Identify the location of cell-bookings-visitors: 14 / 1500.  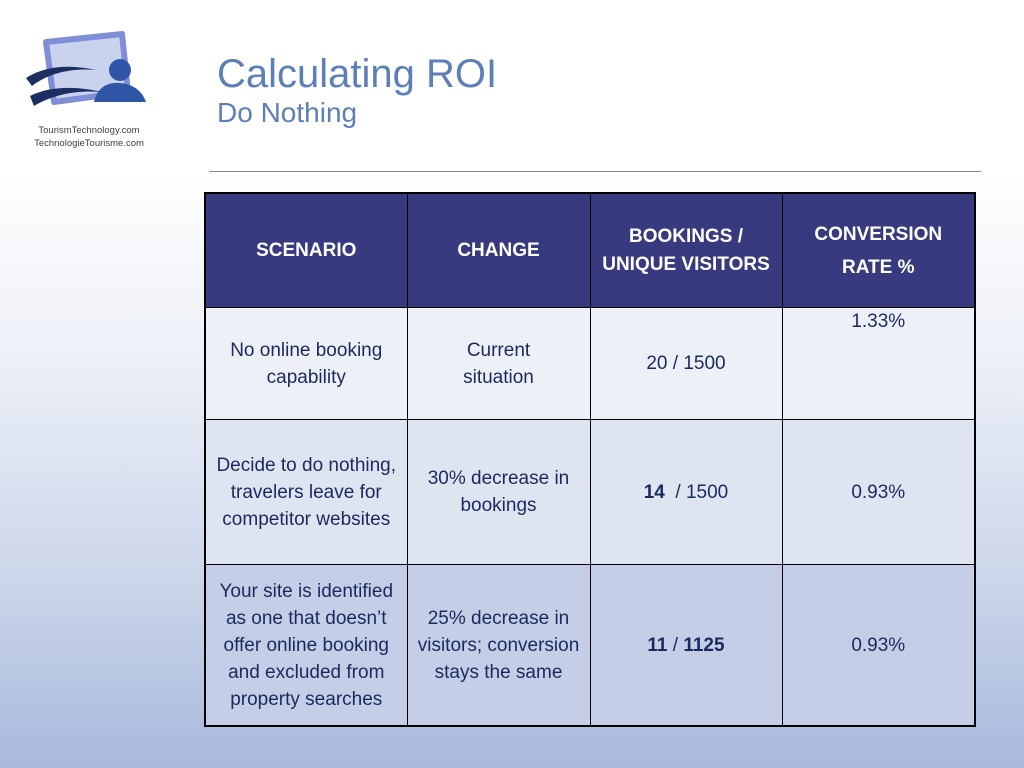
(686, 492).